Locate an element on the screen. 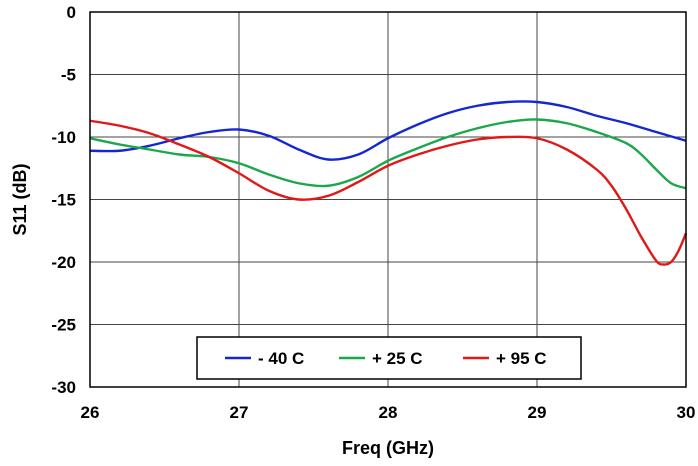 The image size is (698, 466). y-tick-label: 0 is located at coordinates (71, 12).